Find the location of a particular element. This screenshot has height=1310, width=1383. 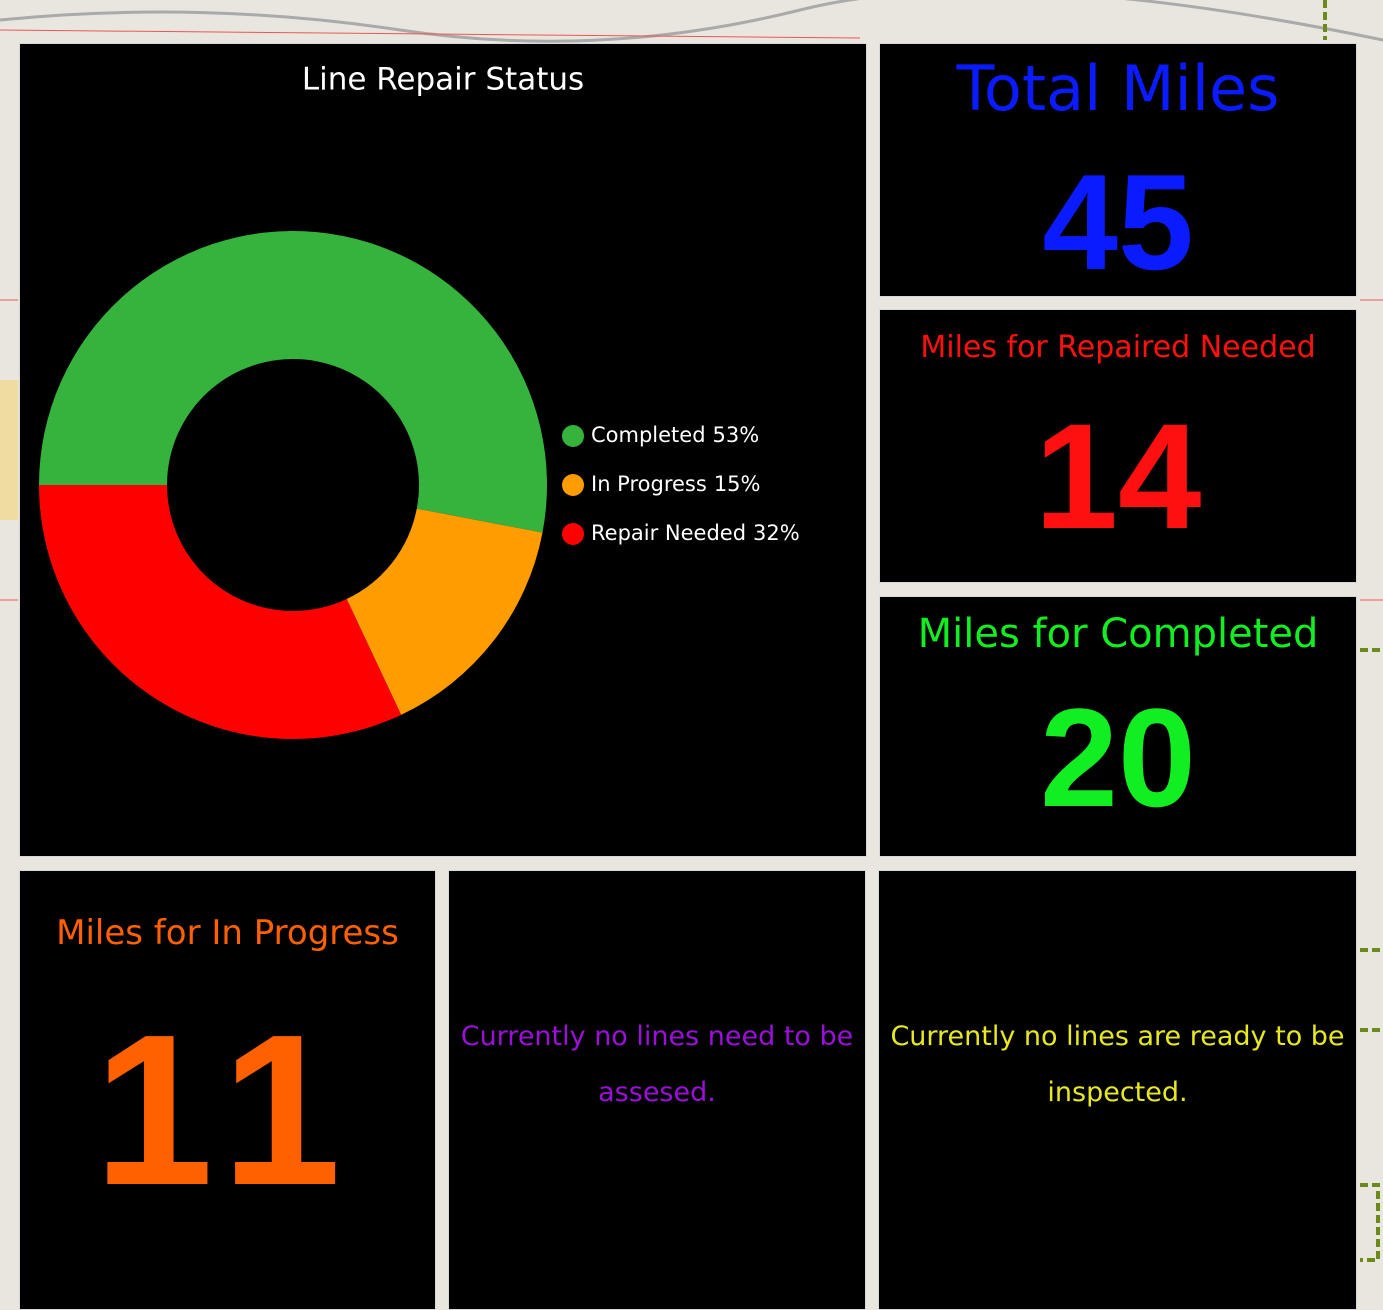

indicator-panel: Total Miles 45 is located at coordinates (1118, 170).